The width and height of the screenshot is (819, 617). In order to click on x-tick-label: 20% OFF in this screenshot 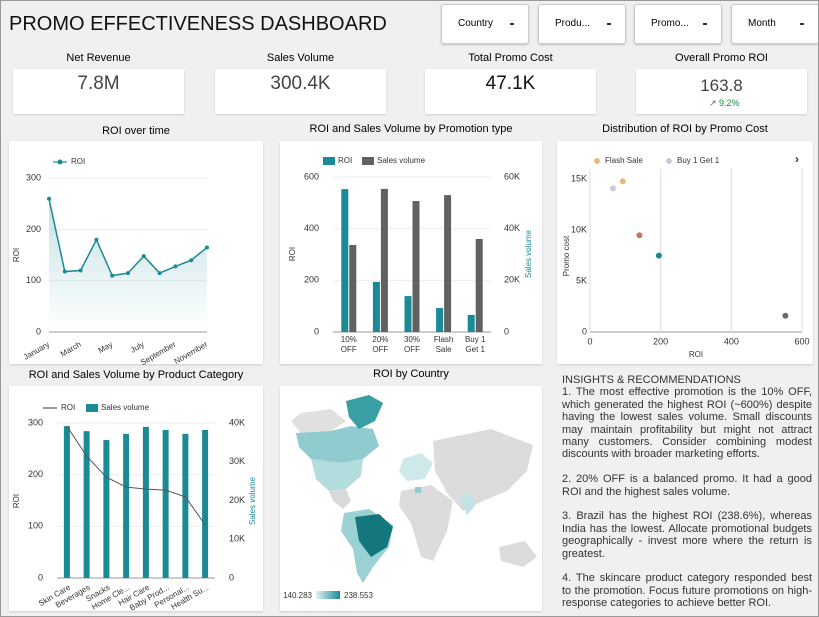, I will do `click(380, 344)`.